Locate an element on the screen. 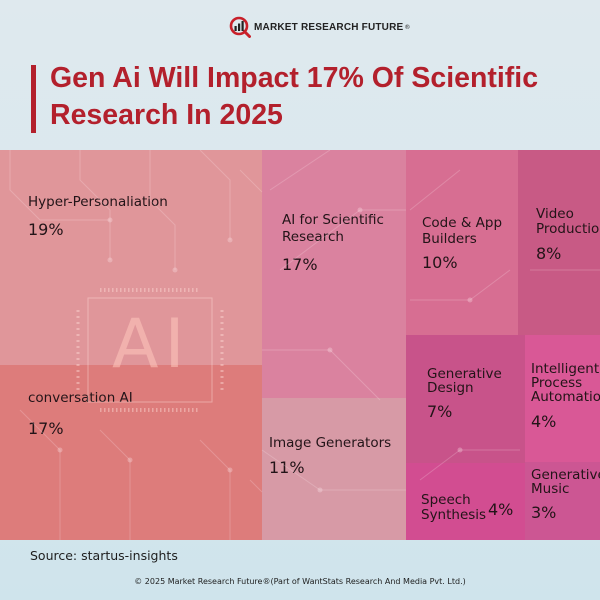 The width and height of the screenshot is (600, 600). tile-intelligent-process-automation: Intelligent Process Automation 4% is located at coordinates (562, 398).